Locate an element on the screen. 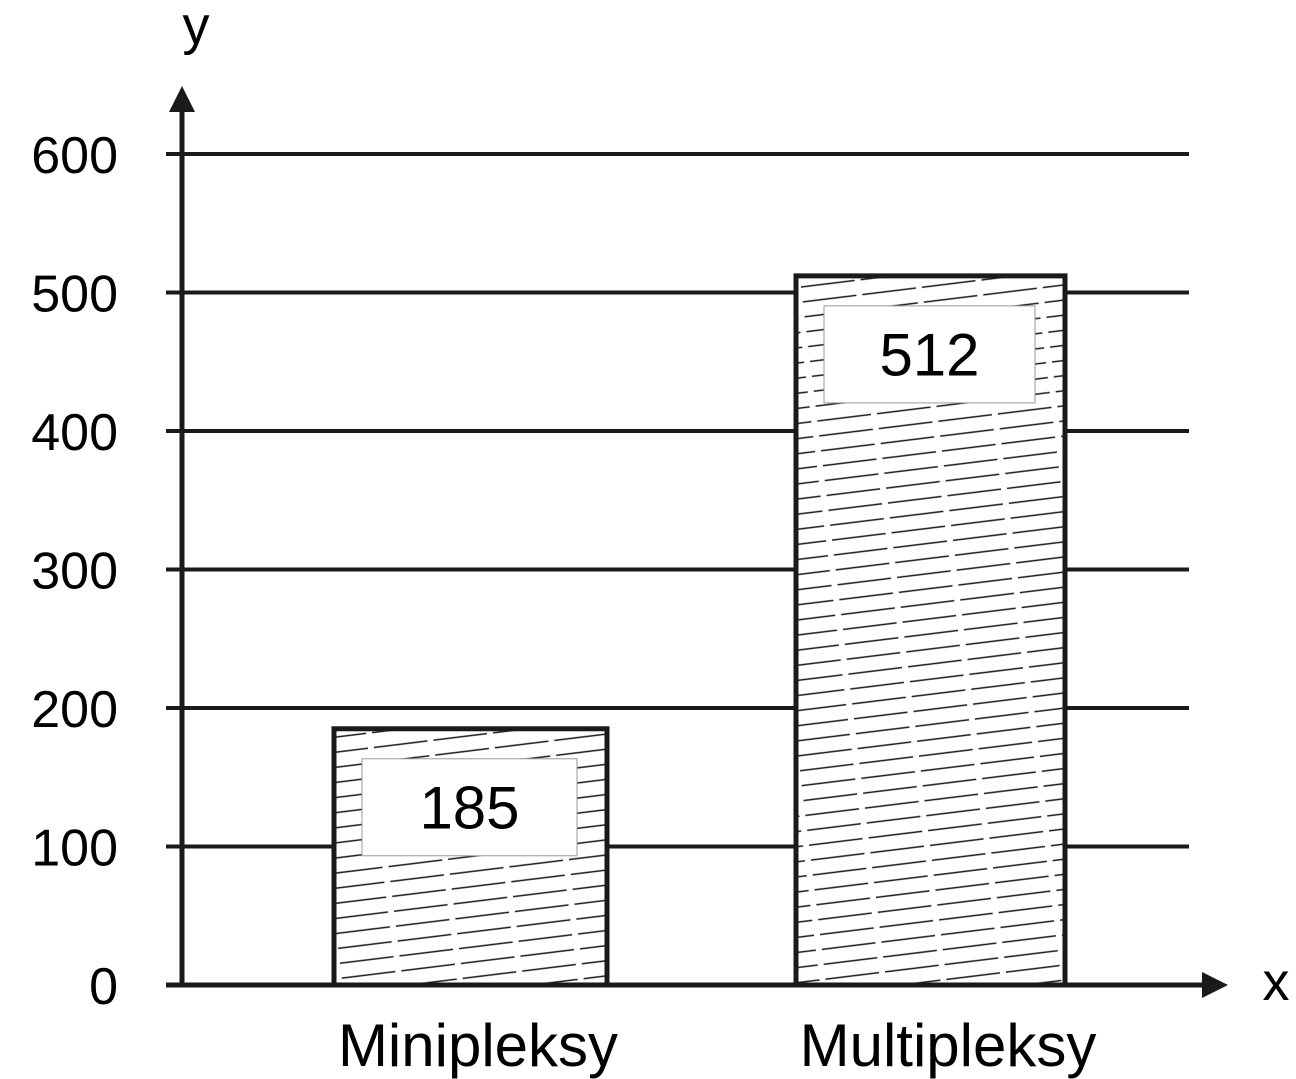 This screenshot has height=1079, width=1296. y-axis-arrow-icon is located at coordinates (182, 99).